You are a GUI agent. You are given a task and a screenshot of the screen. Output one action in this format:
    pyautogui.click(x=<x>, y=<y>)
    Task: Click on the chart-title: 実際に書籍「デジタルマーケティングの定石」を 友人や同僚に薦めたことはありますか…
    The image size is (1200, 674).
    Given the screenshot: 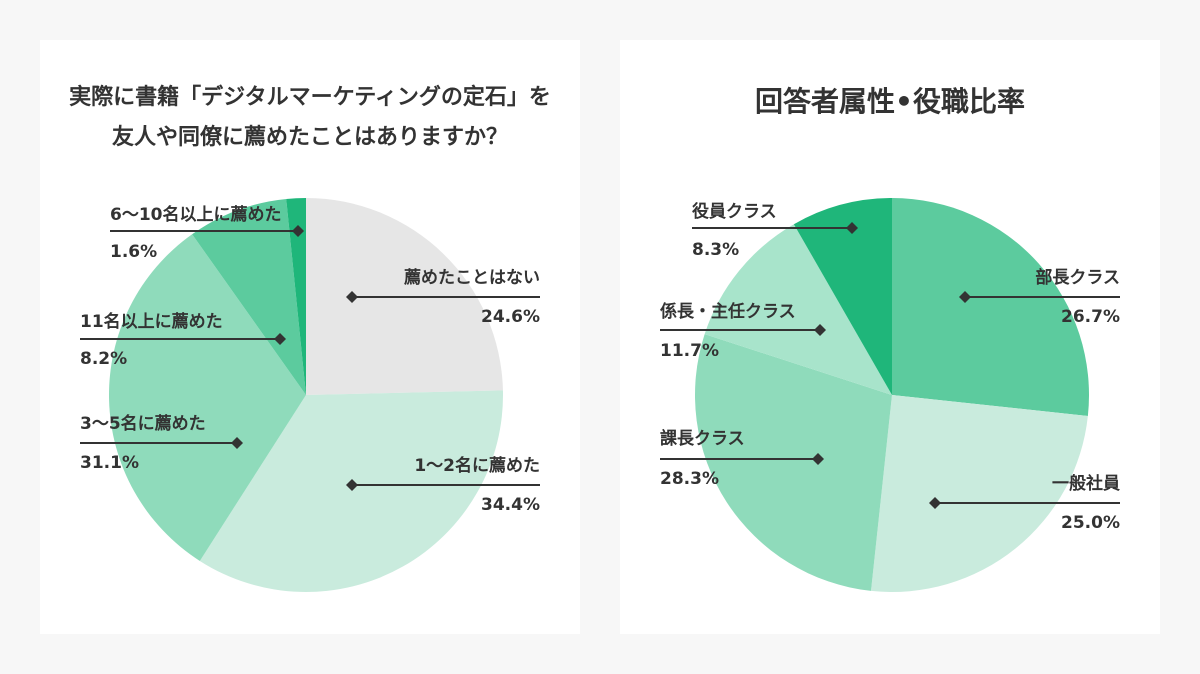 What is the action you would take?
    pyautogui.click(x=310, y=118)
    